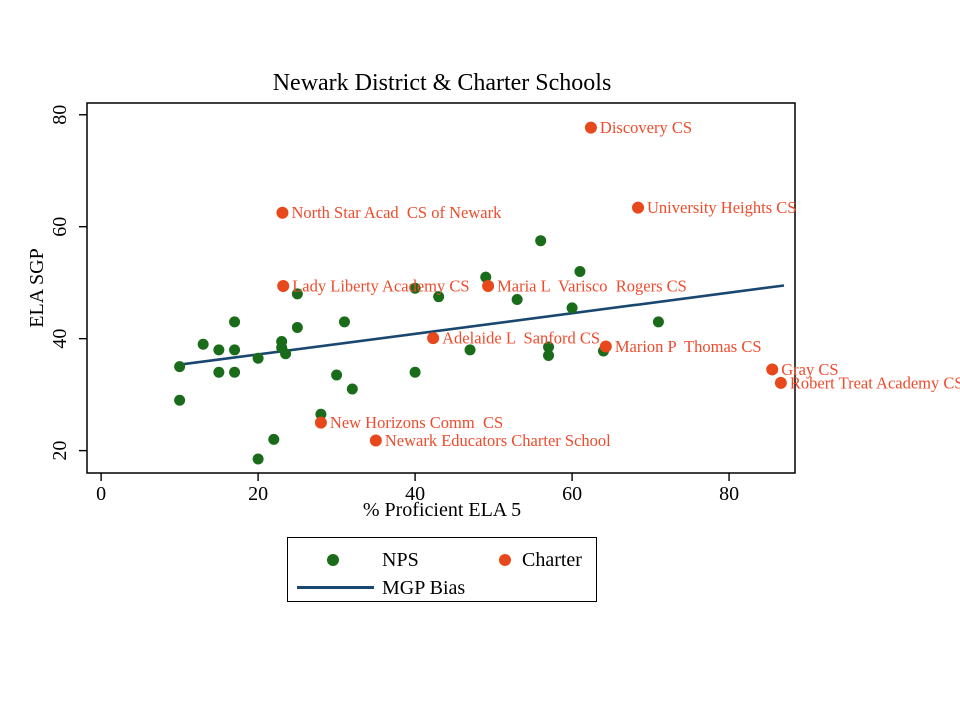 The height and width of the screenshot is (720, 960). I want to click on x-tick-label: 80, so click(729, 494).